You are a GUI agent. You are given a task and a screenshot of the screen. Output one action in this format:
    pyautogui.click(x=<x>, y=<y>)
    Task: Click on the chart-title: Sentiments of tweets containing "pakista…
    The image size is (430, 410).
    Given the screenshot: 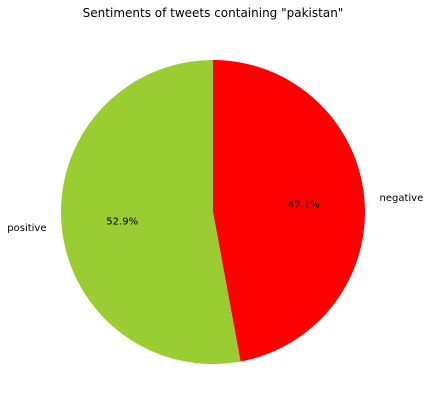 What is the action you would take?
    pyautogui.click(x=213, y=13)
    